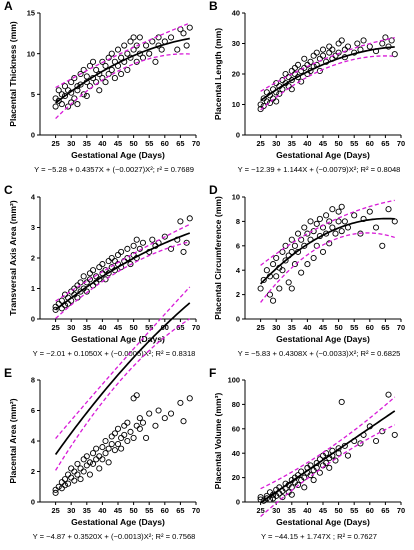 This screenshot has width=414, height=550. I want to click on panel-letter: F, so click(212, 373).